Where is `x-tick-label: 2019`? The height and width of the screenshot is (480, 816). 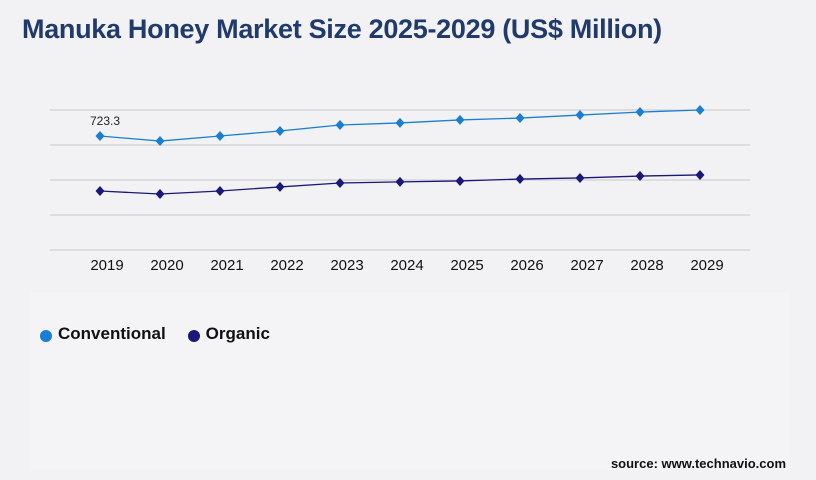 x-tick-label: 2019 is located at coordinates (106, 265).